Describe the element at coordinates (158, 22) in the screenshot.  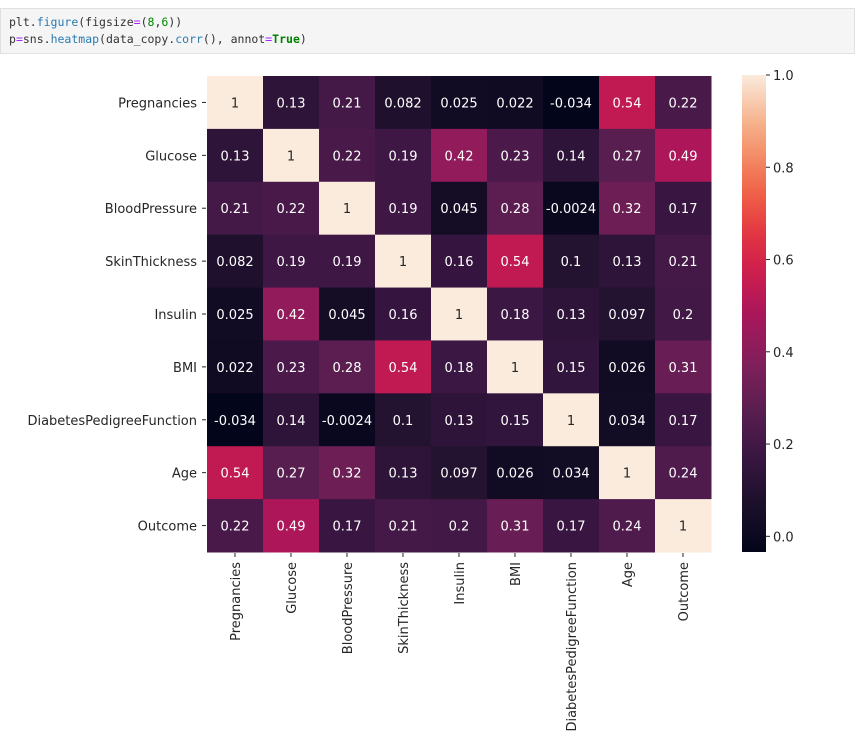
I see `code-token: ,` at that location.